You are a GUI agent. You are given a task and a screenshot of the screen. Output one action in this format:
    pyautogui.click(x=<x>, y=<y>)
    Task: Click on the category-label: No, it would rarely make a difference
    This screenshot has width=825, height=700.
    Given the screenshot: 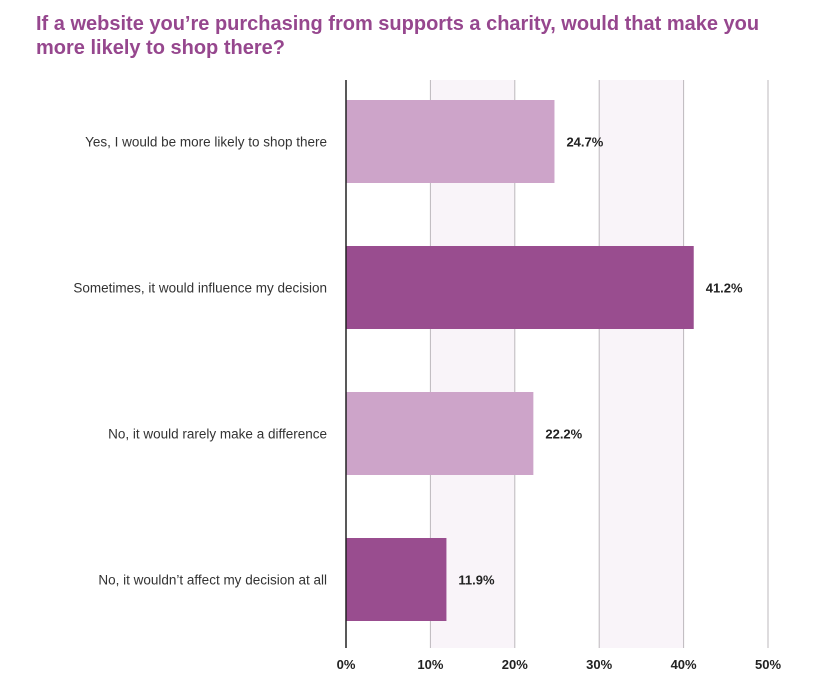 What is the action you would take?
    pyautogui.click(x=217, y=434)
    